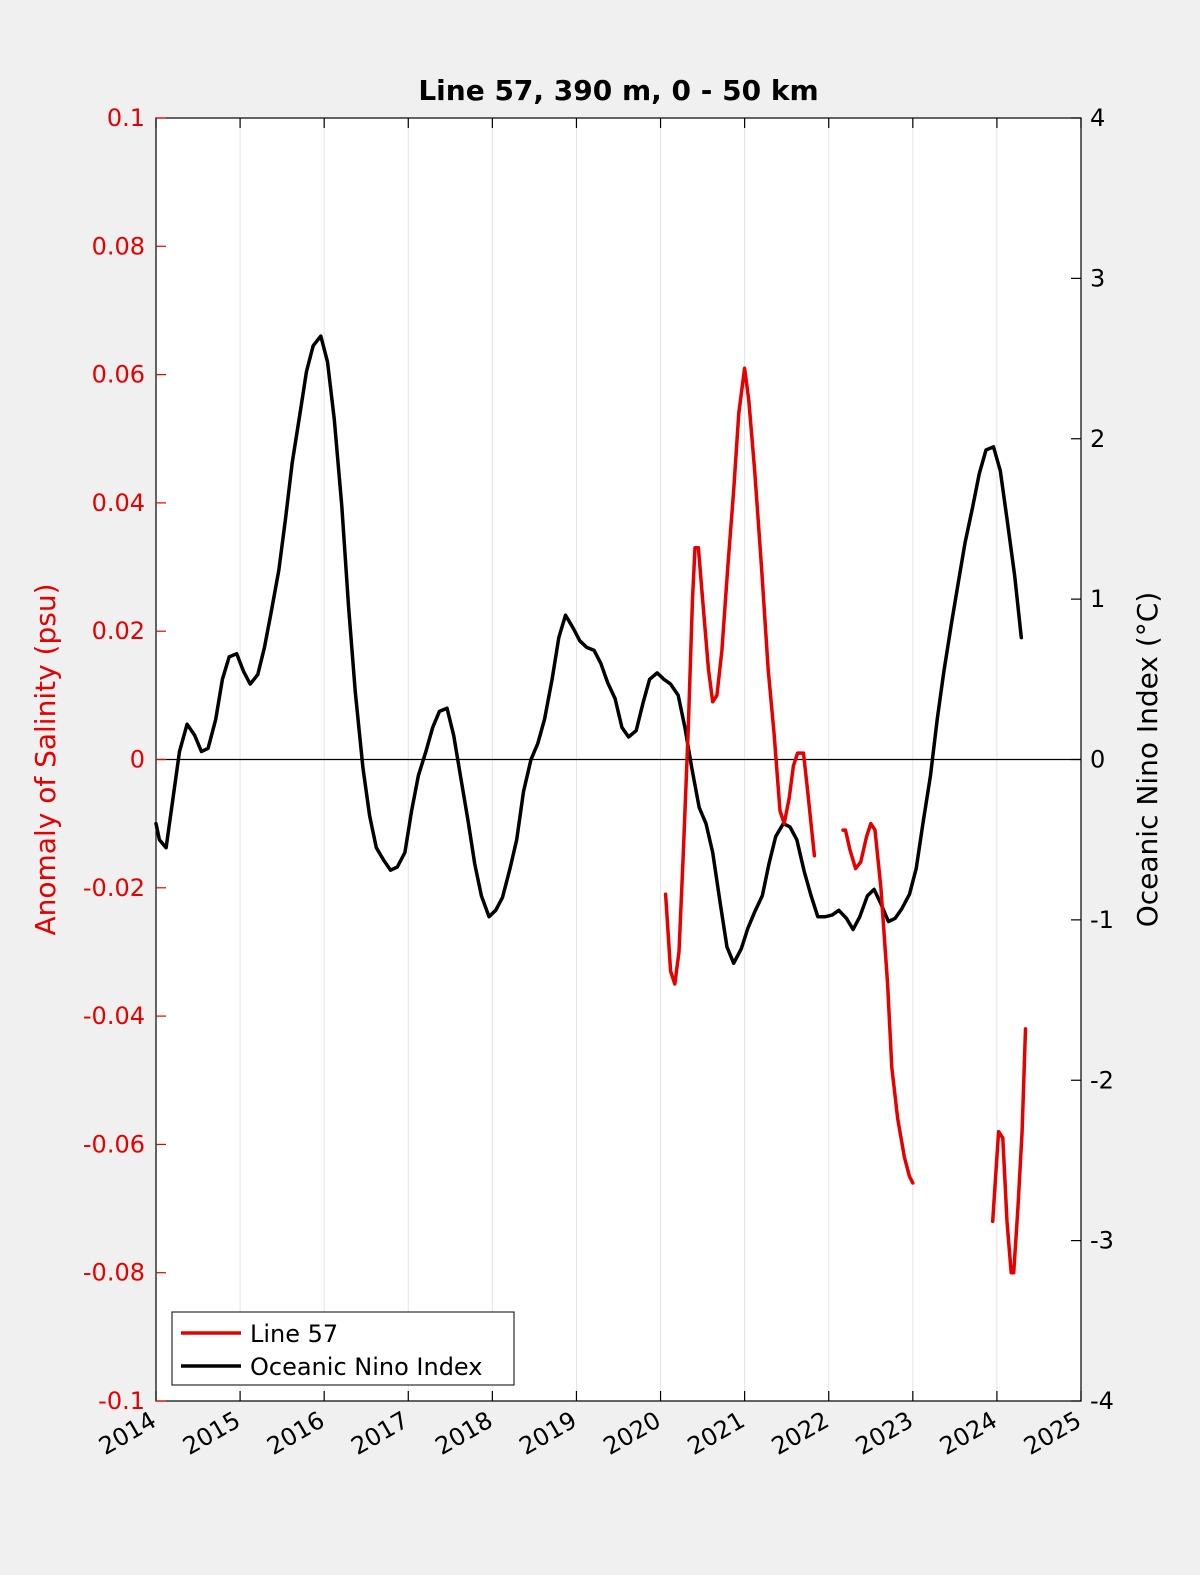  I want to click on legend-label-salinity: Line 57, so click(294, 1334).